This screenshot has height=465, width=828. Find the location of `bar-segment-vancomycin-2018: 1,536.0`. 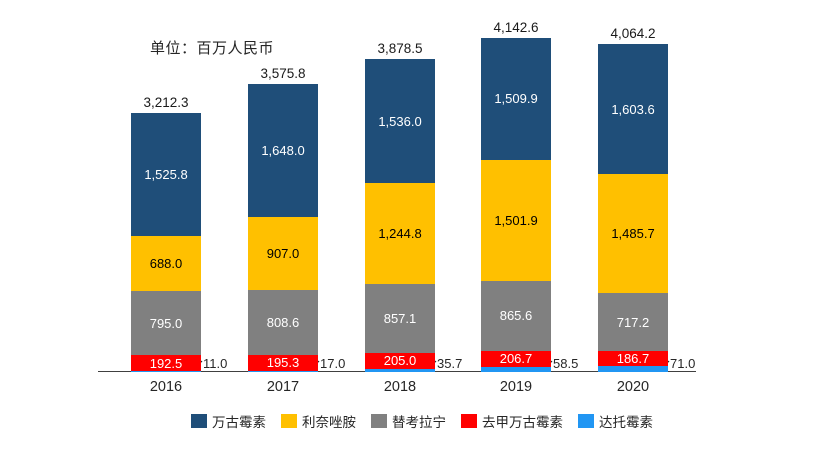

bar-segment-vancomycin-2018: 1,536.0 is located at coordinates (400, 121).